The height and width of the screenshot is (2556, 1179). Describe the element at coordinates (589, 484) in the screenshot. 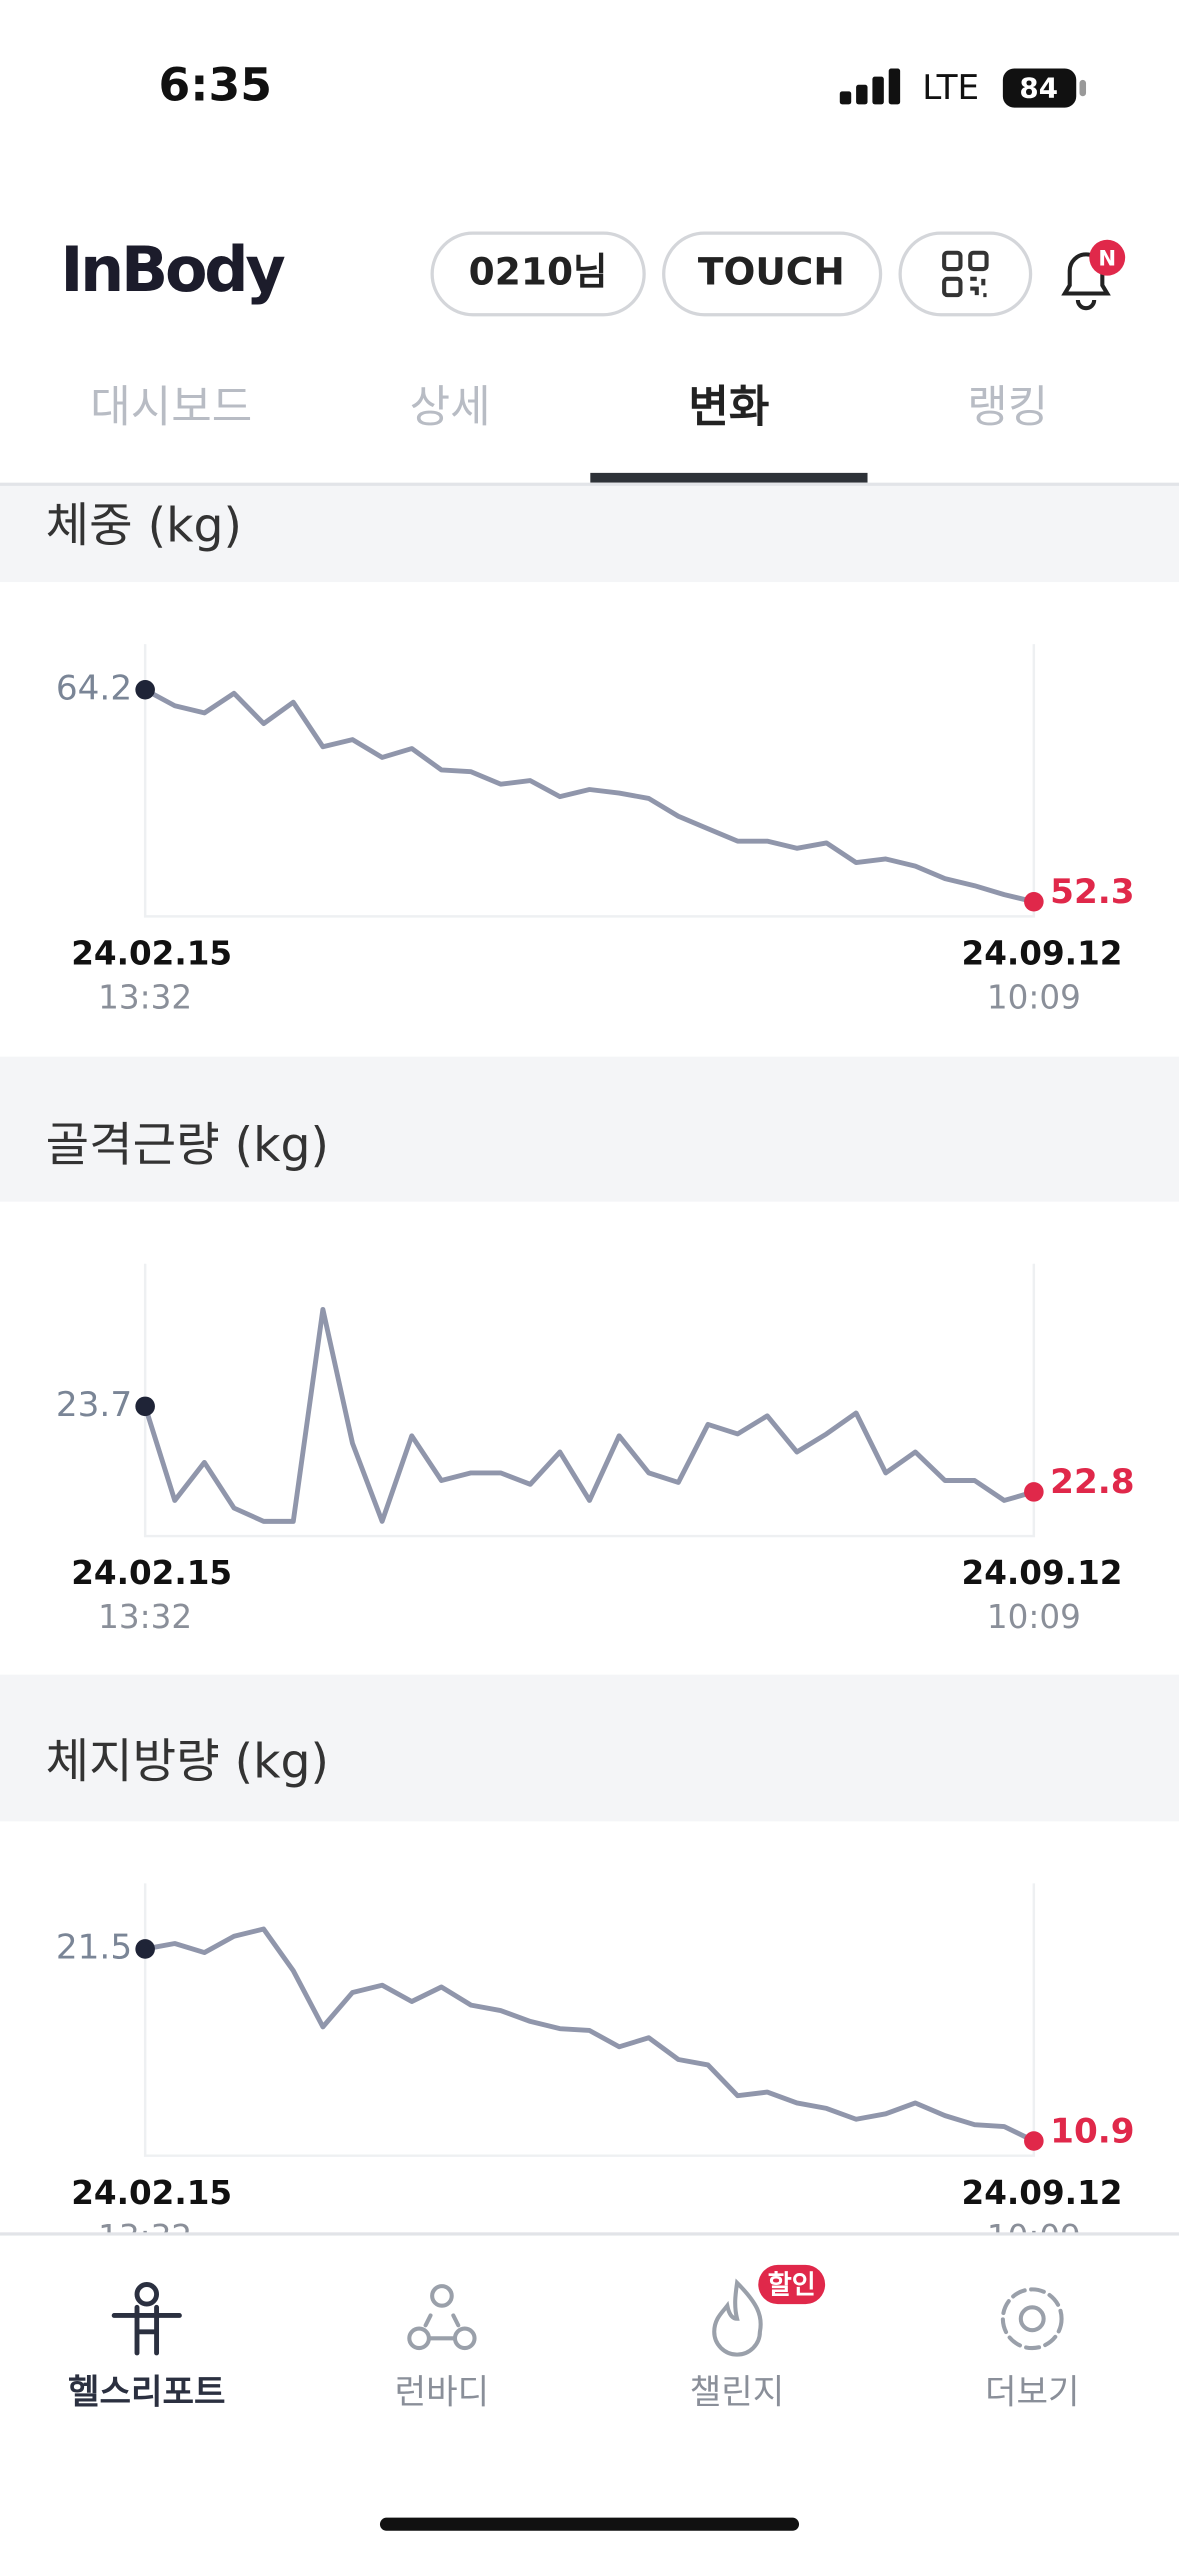

I see `tab-divider` at that location.